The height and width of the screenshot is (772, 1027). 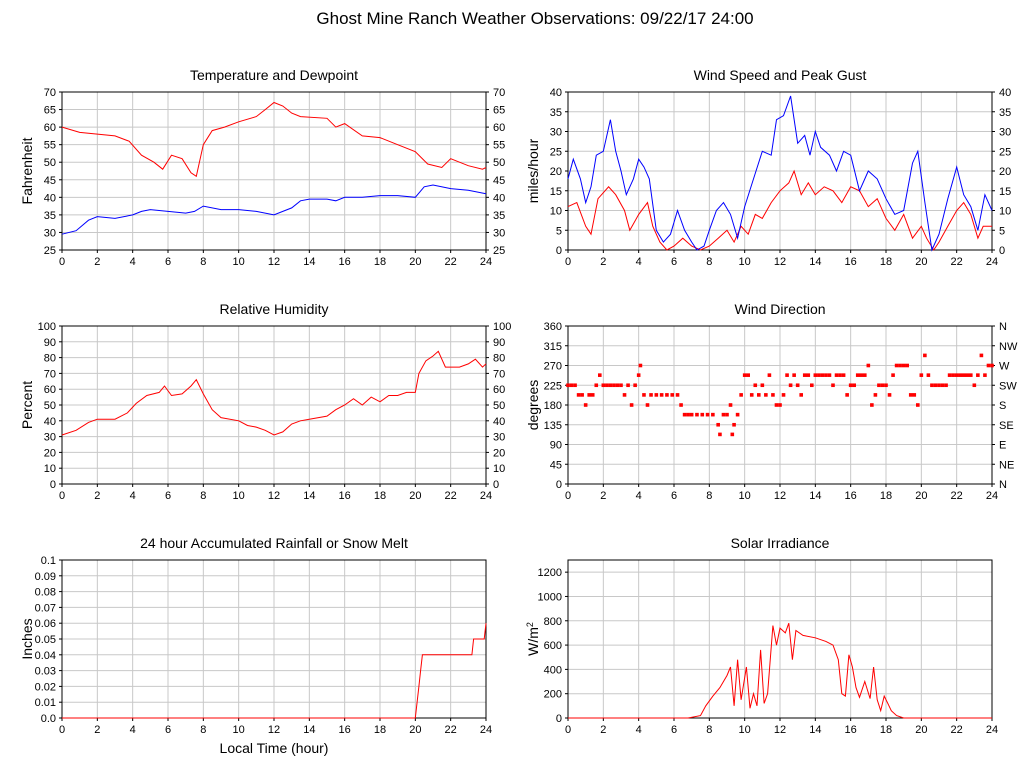 What do you see at coordinates (1008, 386) in the screenshot?
I see `y-tick-label-right: SW` at bounding box center [1008, 386].